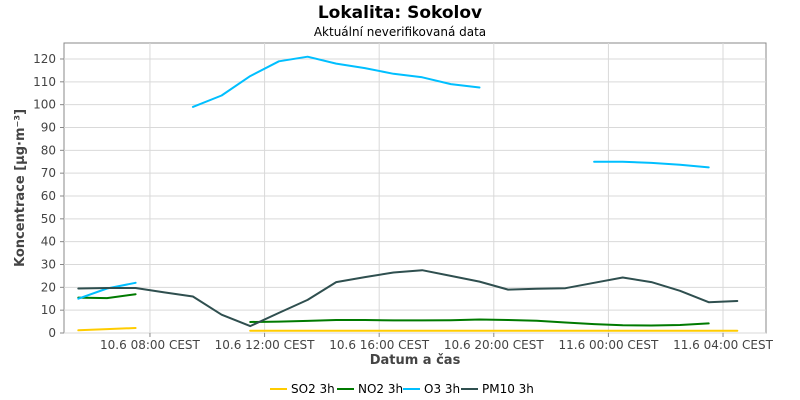 The width and height of the screenshot is (800, 400). Describe the element at coordinates (48, 219) in the screenshot. I see `y-tick-label: 50` at that location.